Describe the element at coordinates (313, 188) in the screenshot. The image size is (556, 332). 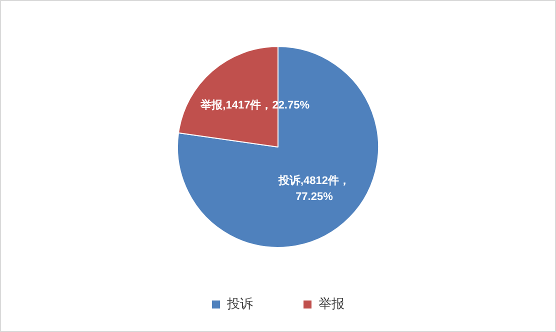
I see `data-label: 投诉,4812件，77.25%` at that location.